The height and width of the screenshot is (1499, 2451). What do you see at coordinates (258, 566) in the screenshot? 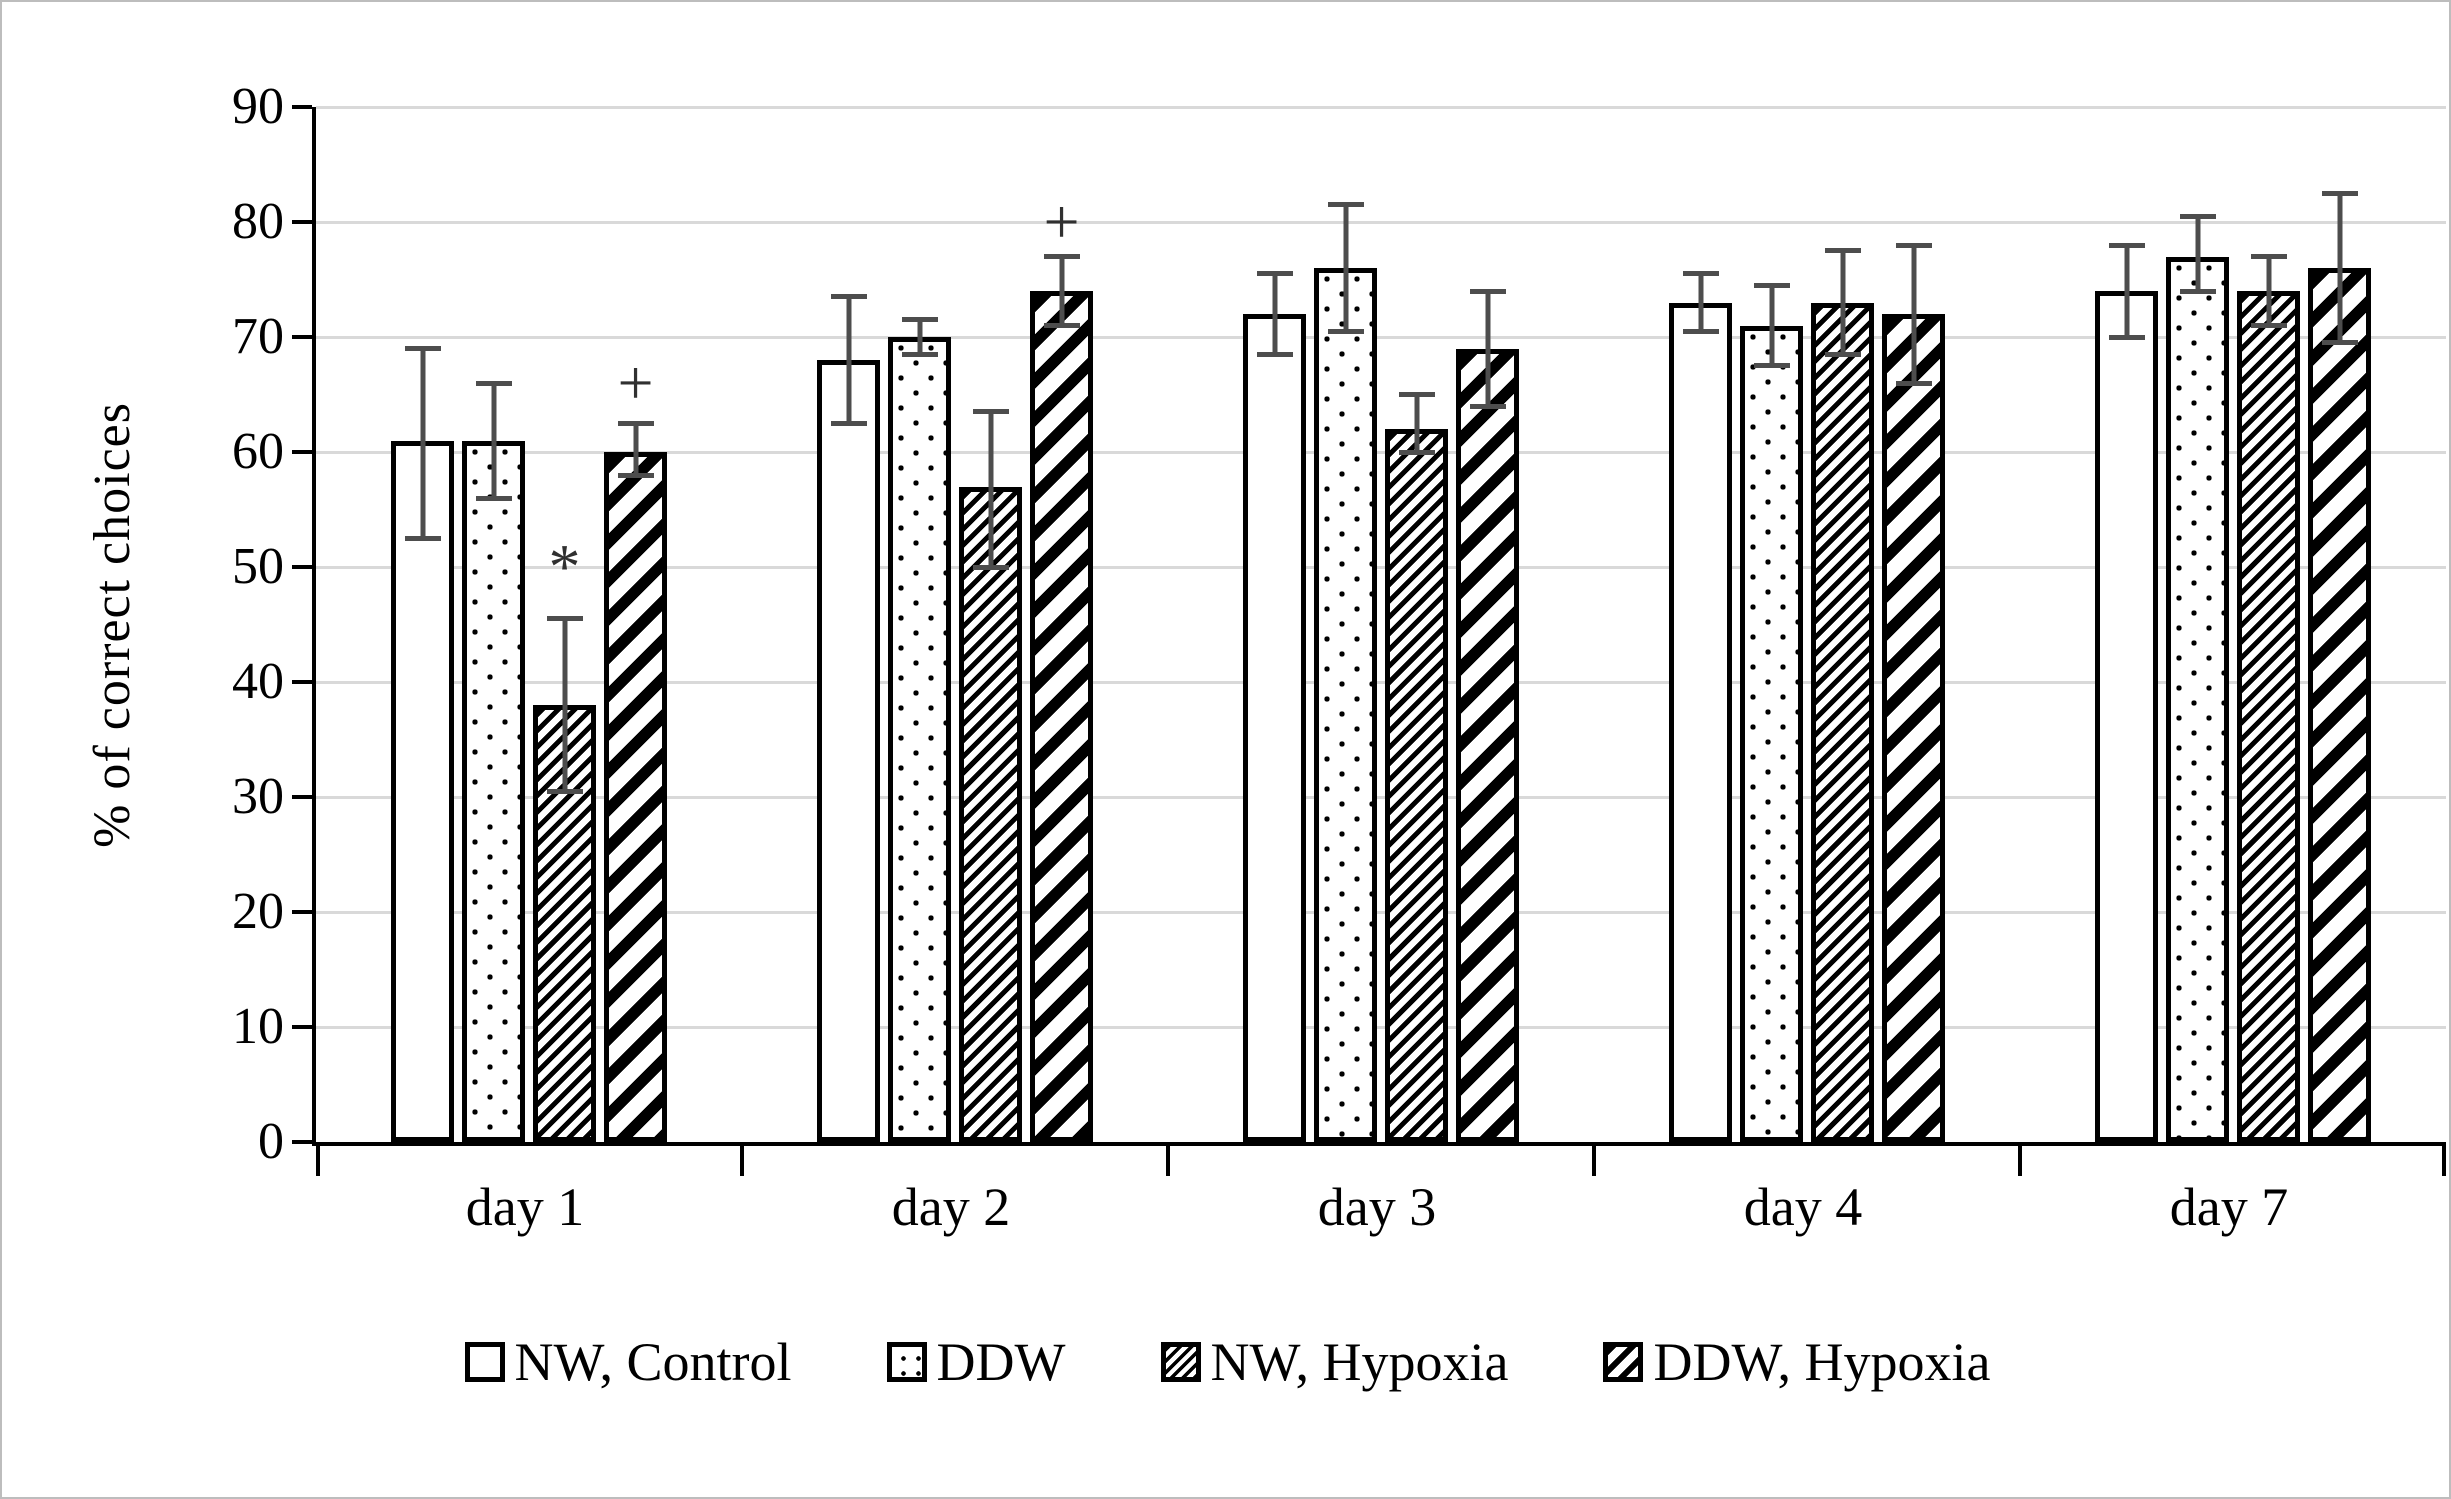
I see `y-tick-label-50: 50` at bounding box center [258, 566].